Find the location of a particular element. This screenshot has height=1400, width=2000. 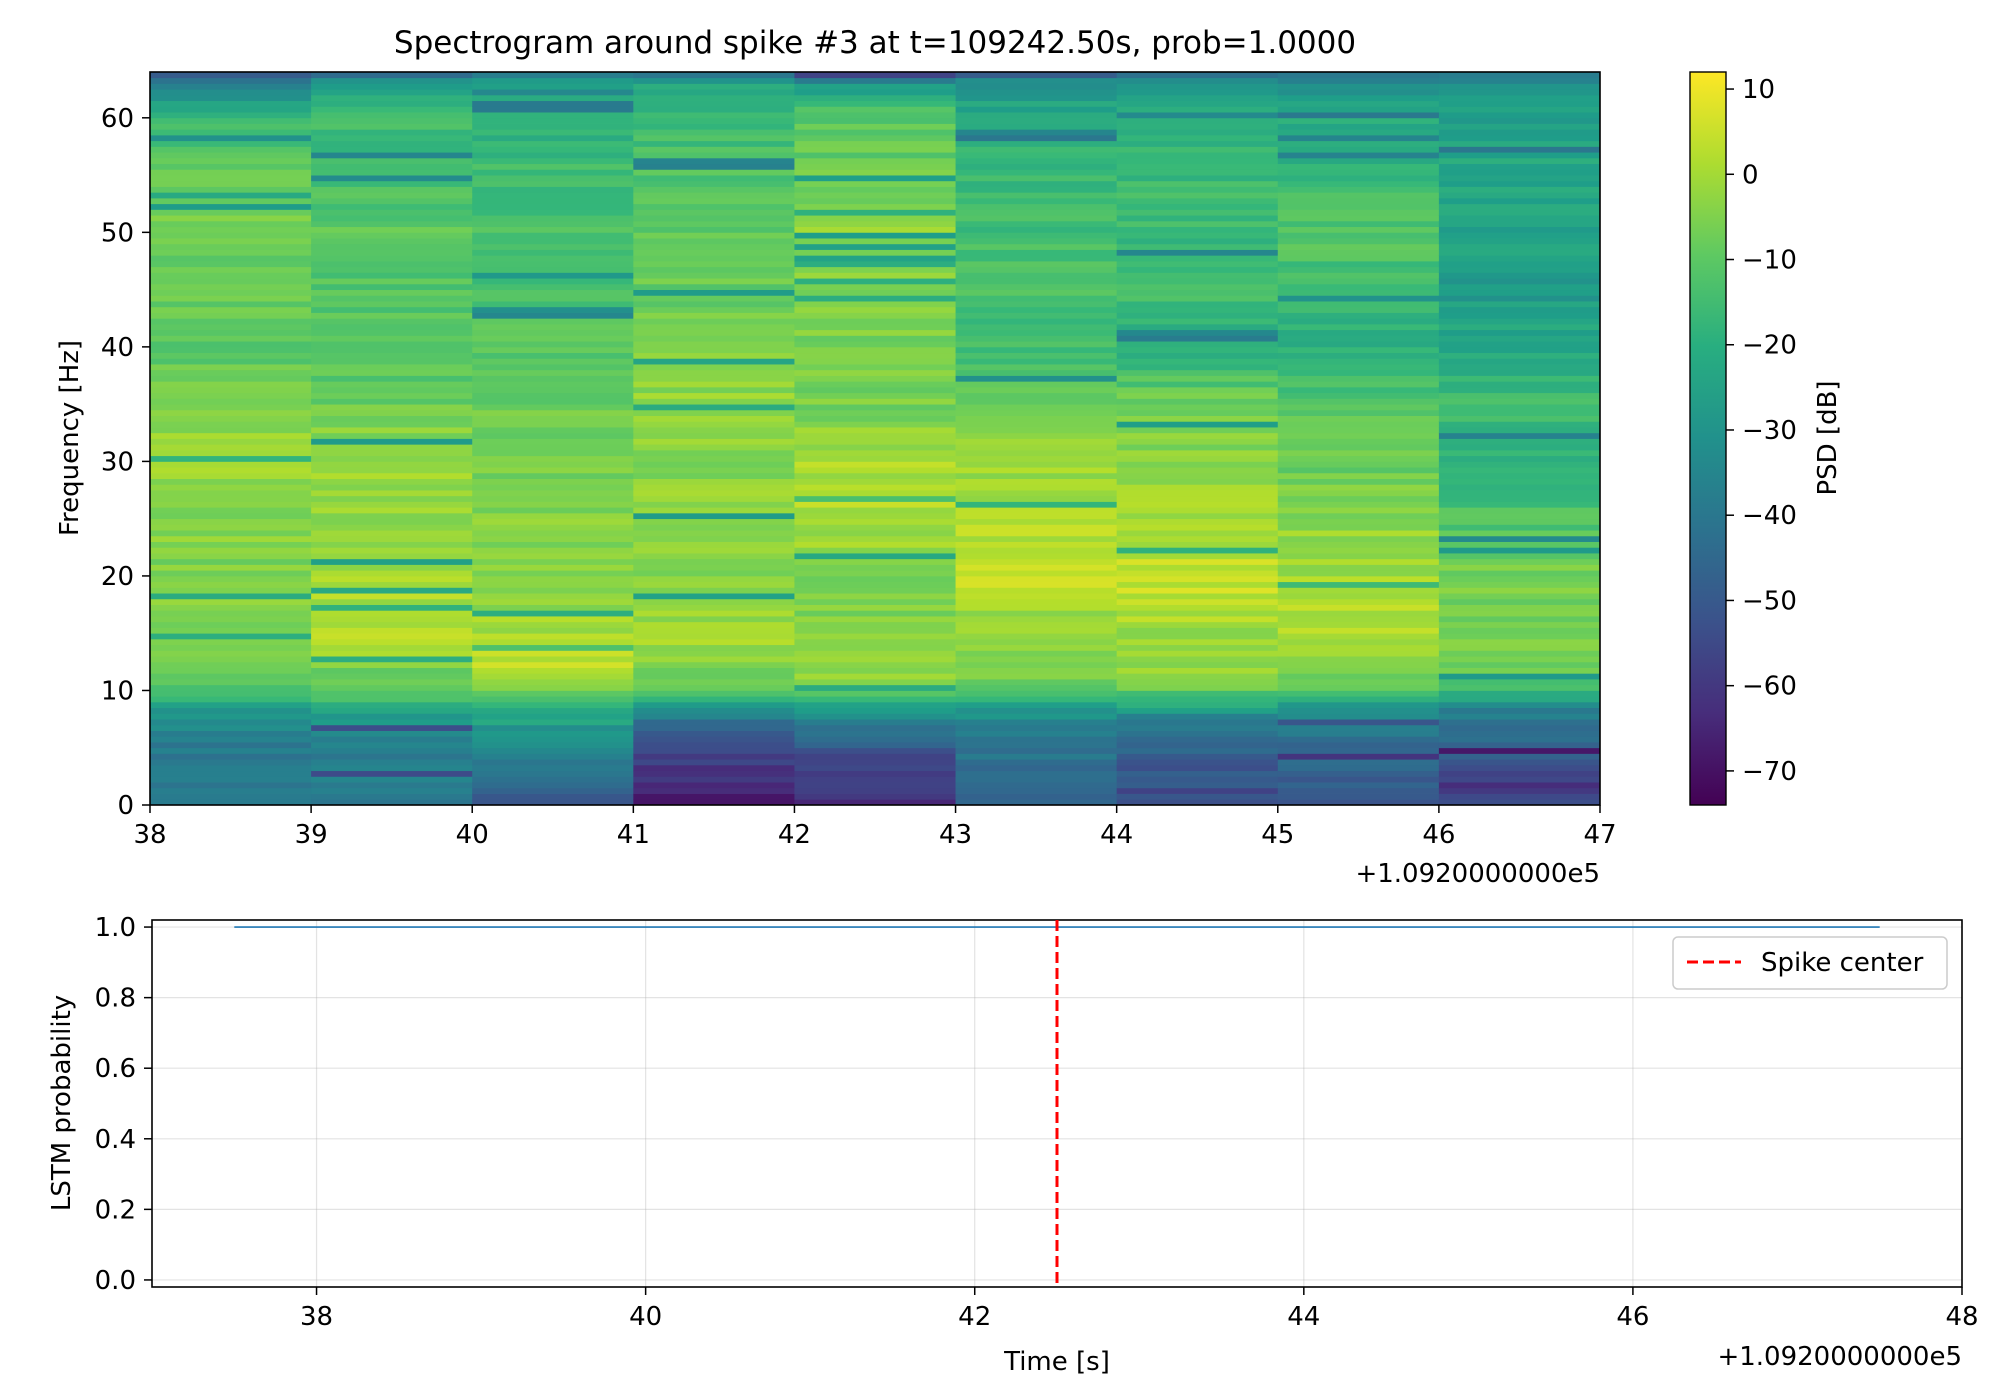

spectrogram-x-tick-label: 40 is located at coordinates (472, 835).